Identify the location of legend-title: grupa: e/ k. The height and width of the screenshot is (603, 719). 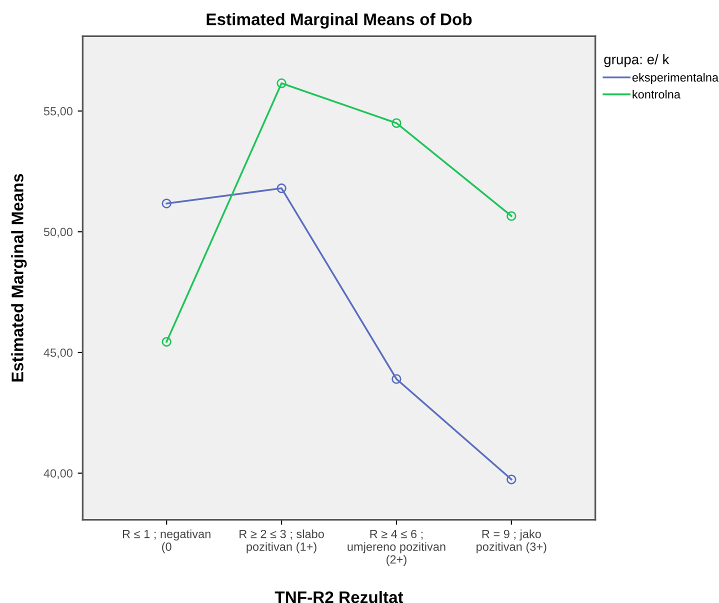
(637, 61).